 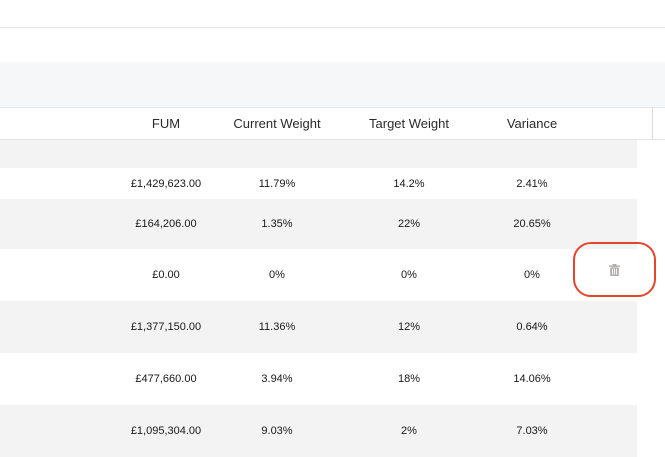 I want to click on trash-icon, so click(x=614, y=269).